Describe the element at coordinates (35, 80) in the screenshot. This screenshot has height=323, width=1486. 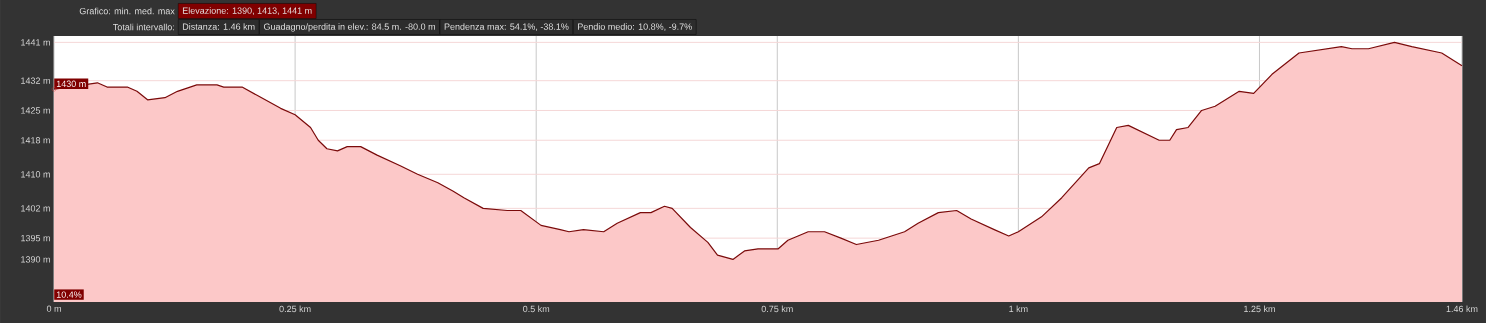
I see `y-tick-label: 1432 m` at that location.